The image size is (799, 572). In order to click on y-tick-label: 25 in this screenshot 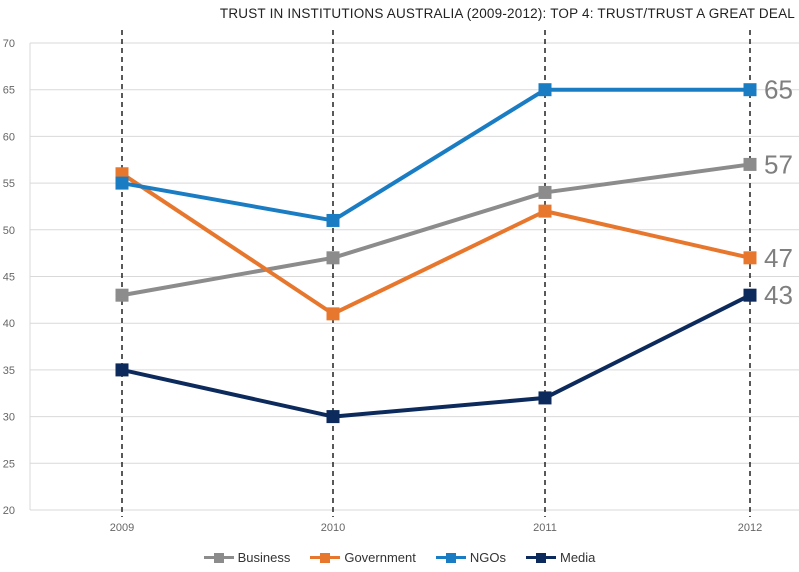, I will do `click(9, 464)`.